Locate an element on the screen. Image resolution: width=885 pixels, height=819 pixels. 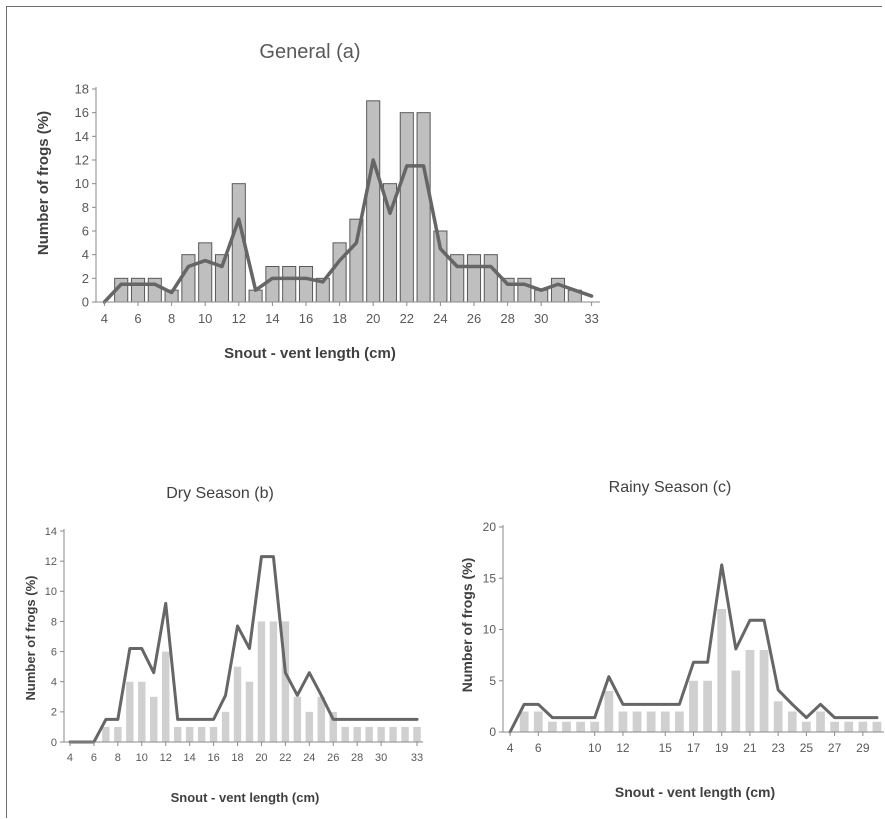
chart-a-x-tick-label: 24 is located at coordinates (440, 318).